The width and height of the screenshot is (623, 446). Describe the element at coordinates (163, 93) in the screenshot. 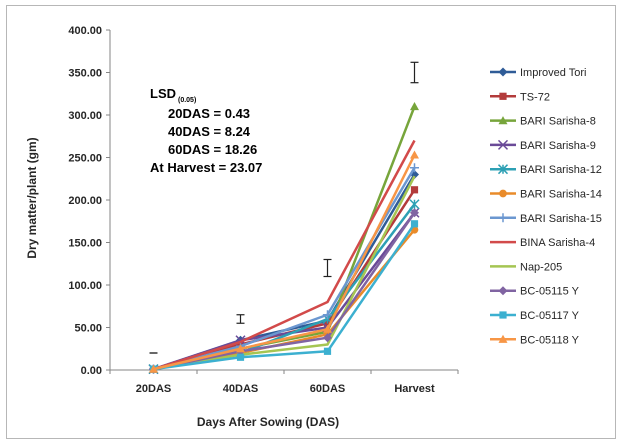

I see `lsd-title: LSD` at that location.